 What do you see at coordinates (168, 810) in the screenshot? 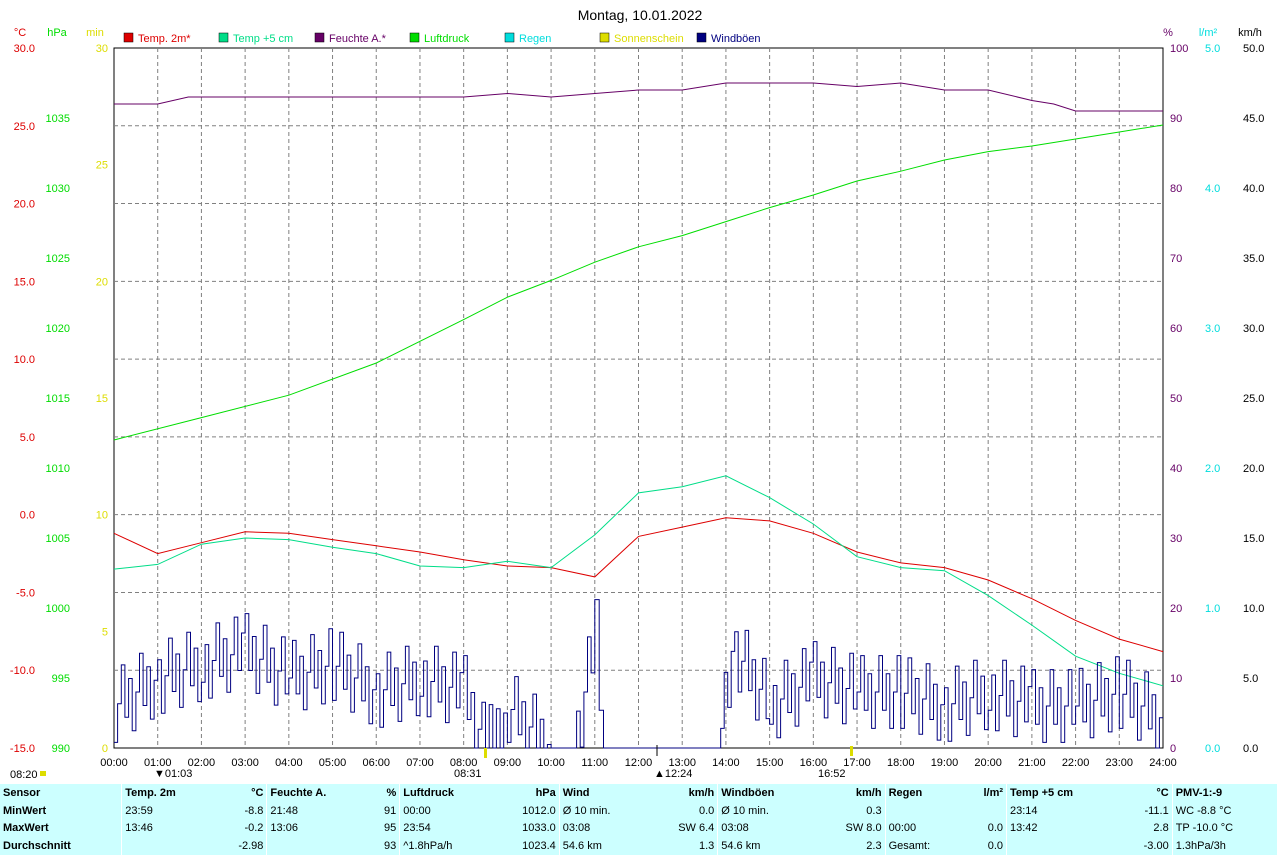
I see `cell: 23:59` at bounding box center [168, 810].